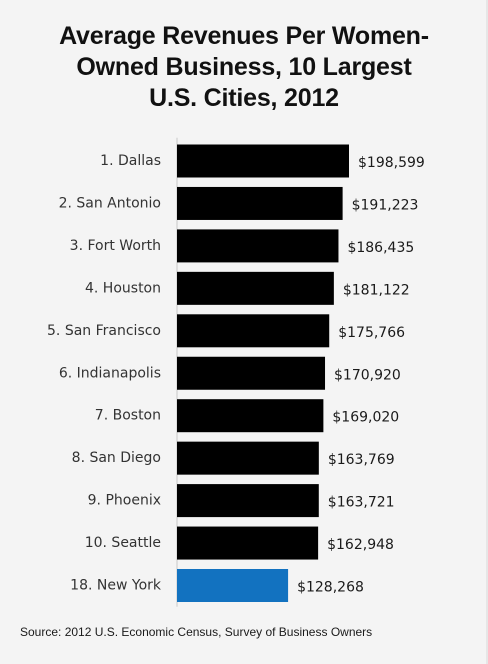 The image size is (488, 664). Describe the element at coordinates (365, 418) in the screenshot. I see `value-label: $169,020` at that location.